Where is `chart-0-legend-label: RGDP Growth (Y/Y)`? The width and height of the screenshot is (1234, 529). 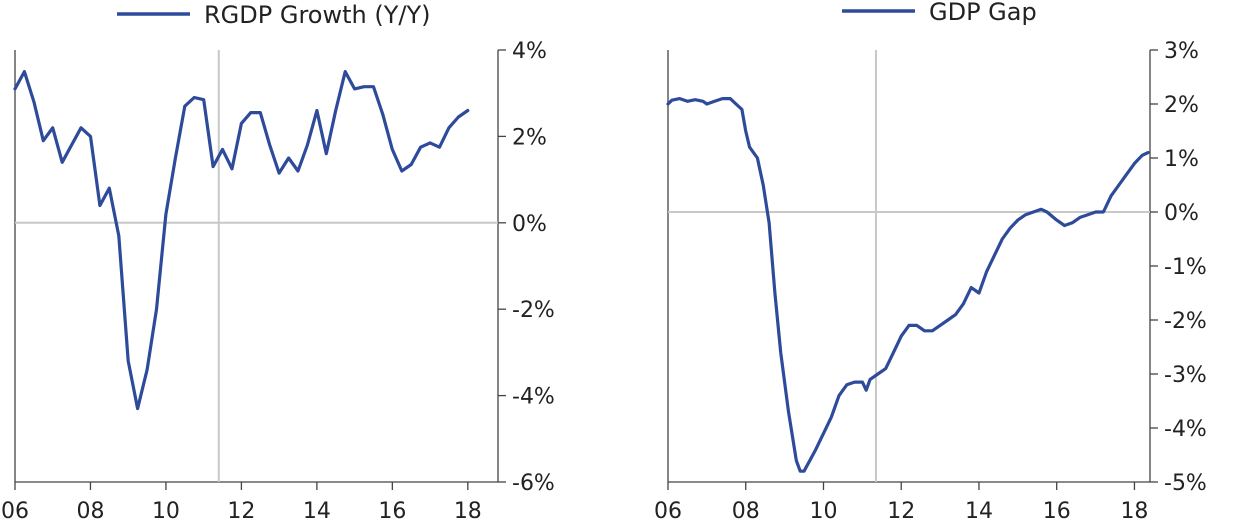
chart-0-legend-label: RGDP Growth (Y/Y) is located at coordinates (317, 15).